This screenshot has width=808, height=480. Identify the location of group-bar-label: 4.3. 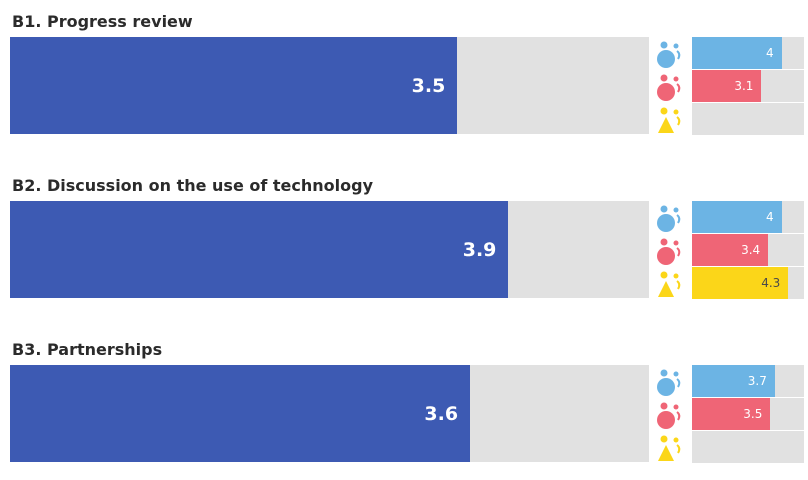
(771, 283).